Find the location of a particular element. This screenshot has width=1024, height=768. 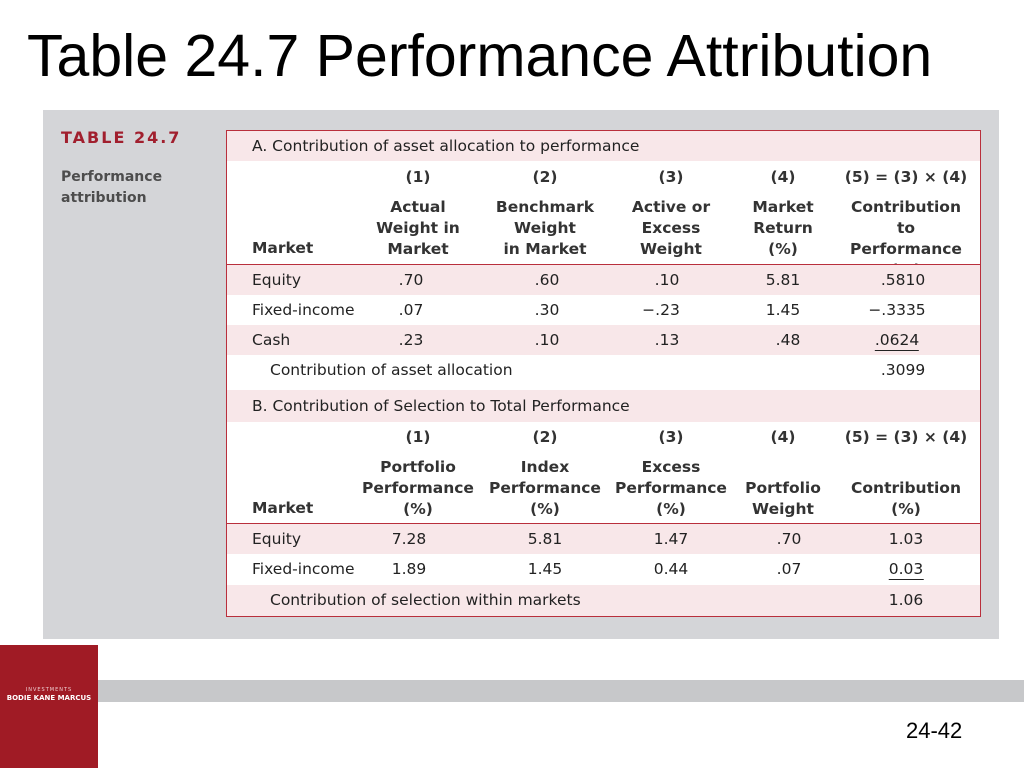

underlined-value: .0624 is located at coordinates (897, 341).